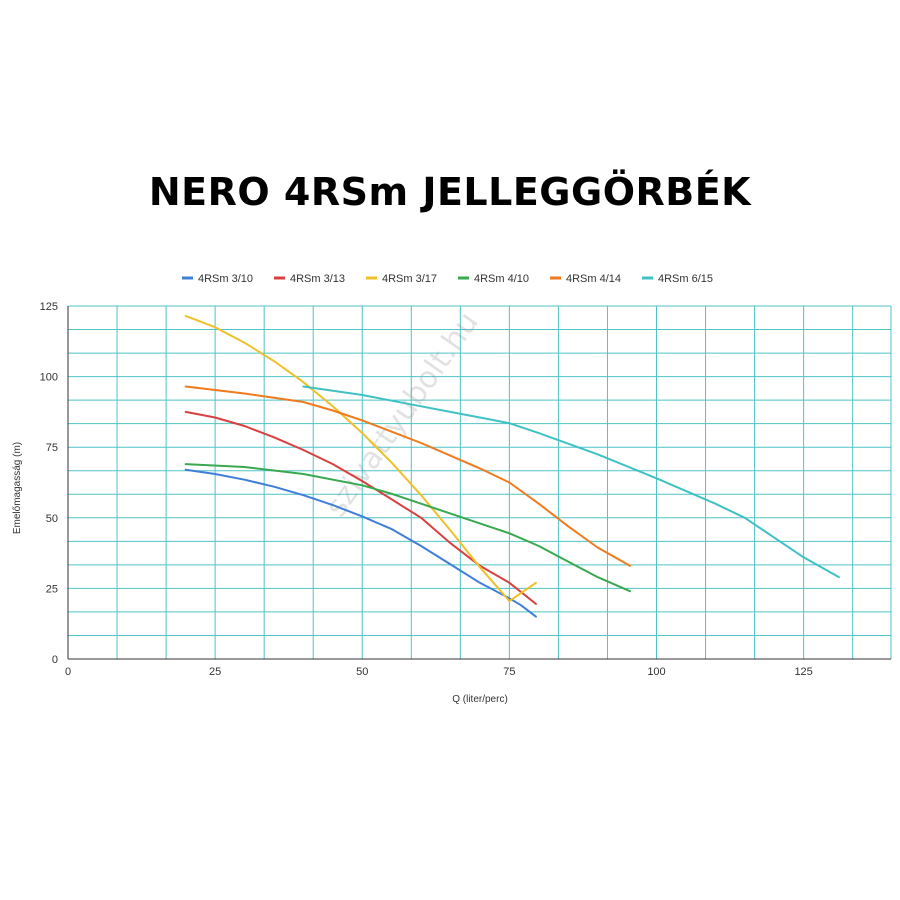 This screenshot has height=900, width=900. I want to click on y-tick-label: 50, so click(52, 519).